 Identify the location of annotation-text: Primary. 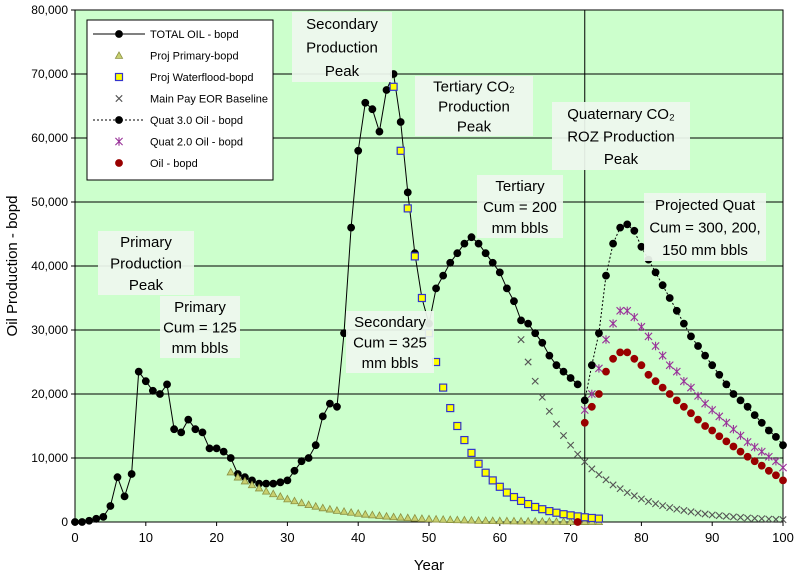
(200, 307).